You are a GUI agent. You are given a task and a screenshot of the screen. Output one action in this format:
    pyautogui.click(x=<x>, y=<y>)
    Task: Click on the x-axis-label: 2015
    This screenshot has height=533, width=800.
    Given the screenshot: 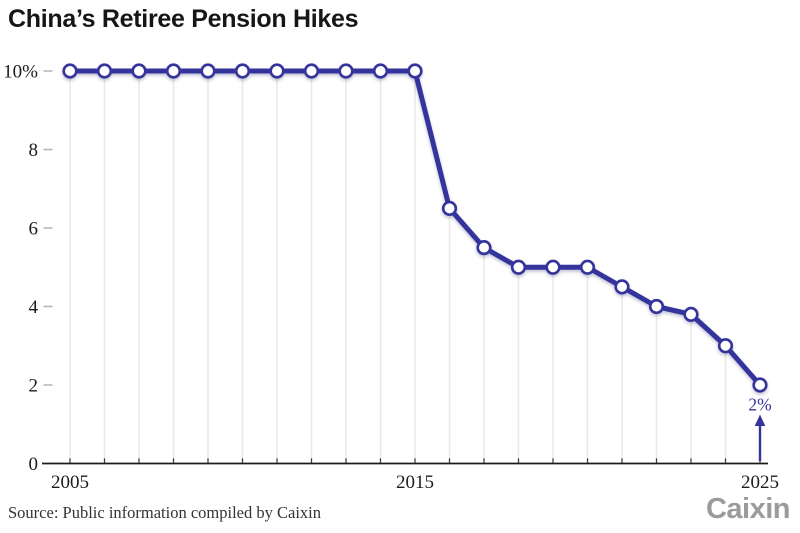 What is the action you would take?
    pyautogui.click(x=415, y=482)
    